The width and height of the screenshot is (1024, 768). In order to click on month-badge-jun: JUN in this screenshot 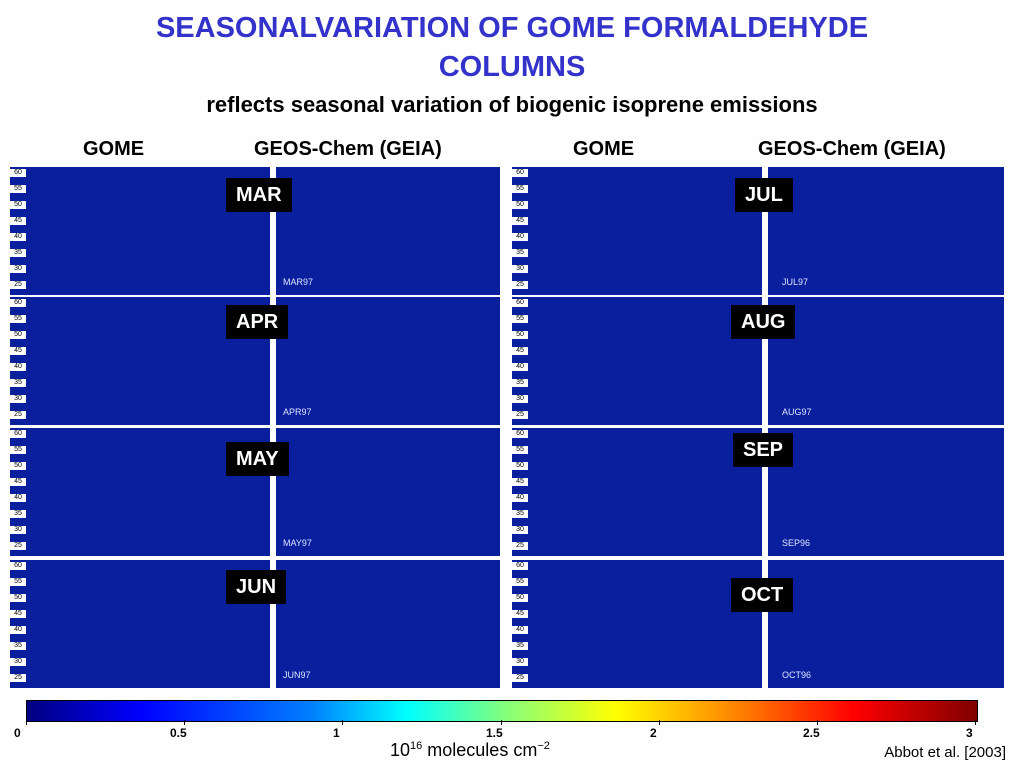, I will do `click(256, 587)`.